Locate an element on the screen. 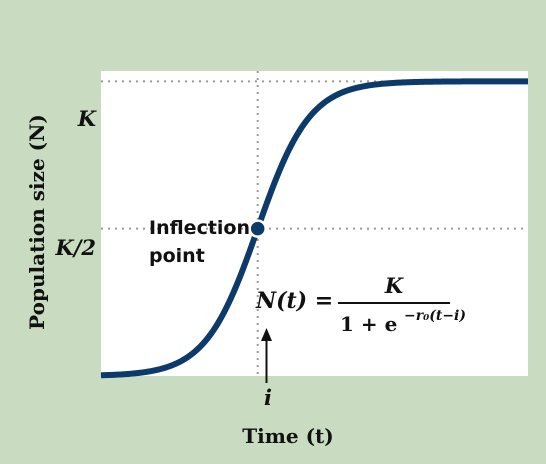  arrow-head is located at coordinates (266, 334).